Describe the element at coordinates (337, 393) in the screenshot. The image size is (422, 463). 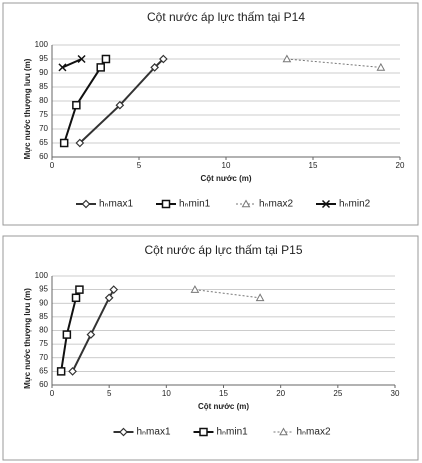
I see `x-tick-label: 25` at that location.